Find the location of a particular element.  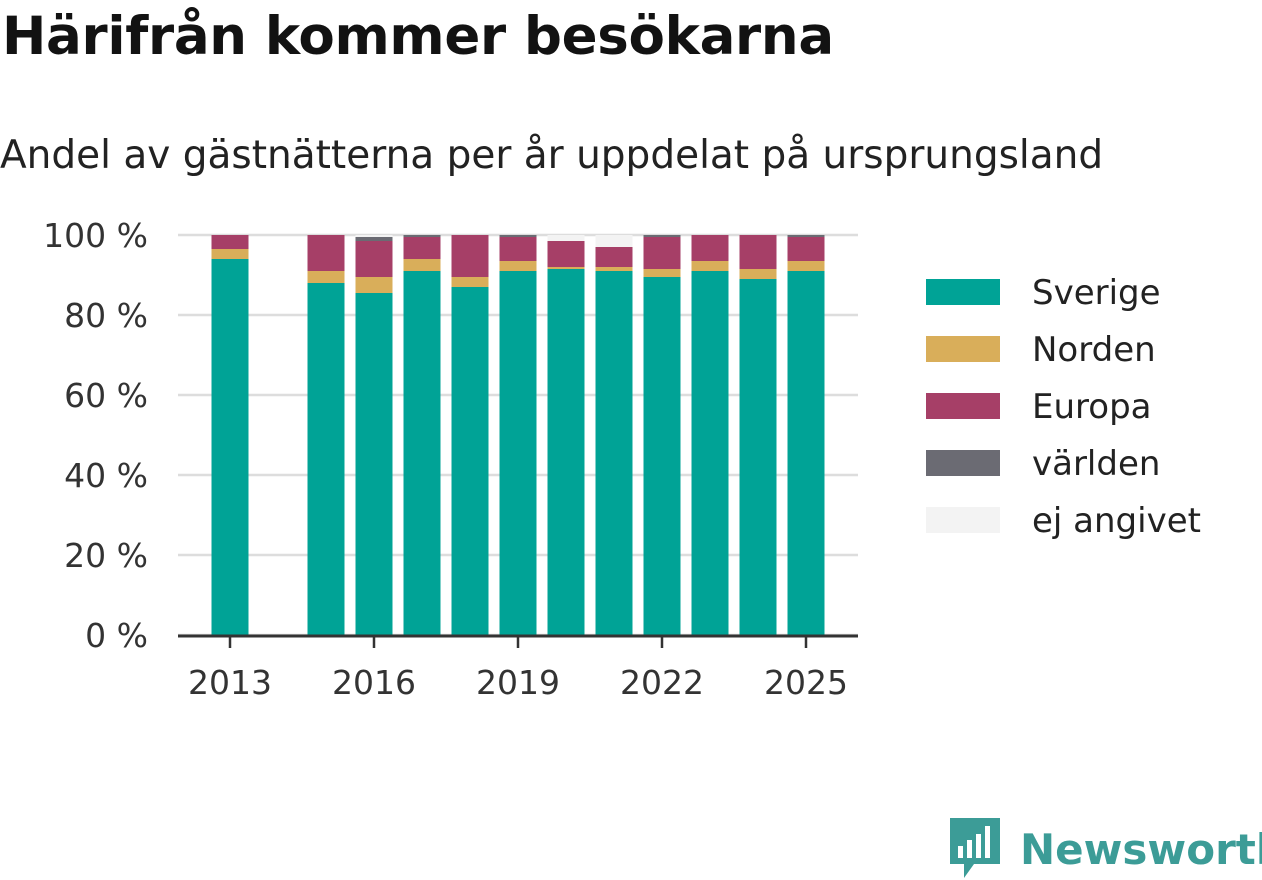

bar-chart-speech-bubble-logo-icon is located at coordinates (975, 848).